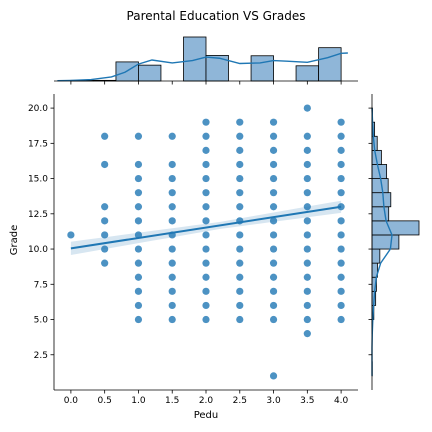  Describe the element at coordinates (216, 16) in the screenshot. I see `chart-title: Parental Education VS Grades` at that location.